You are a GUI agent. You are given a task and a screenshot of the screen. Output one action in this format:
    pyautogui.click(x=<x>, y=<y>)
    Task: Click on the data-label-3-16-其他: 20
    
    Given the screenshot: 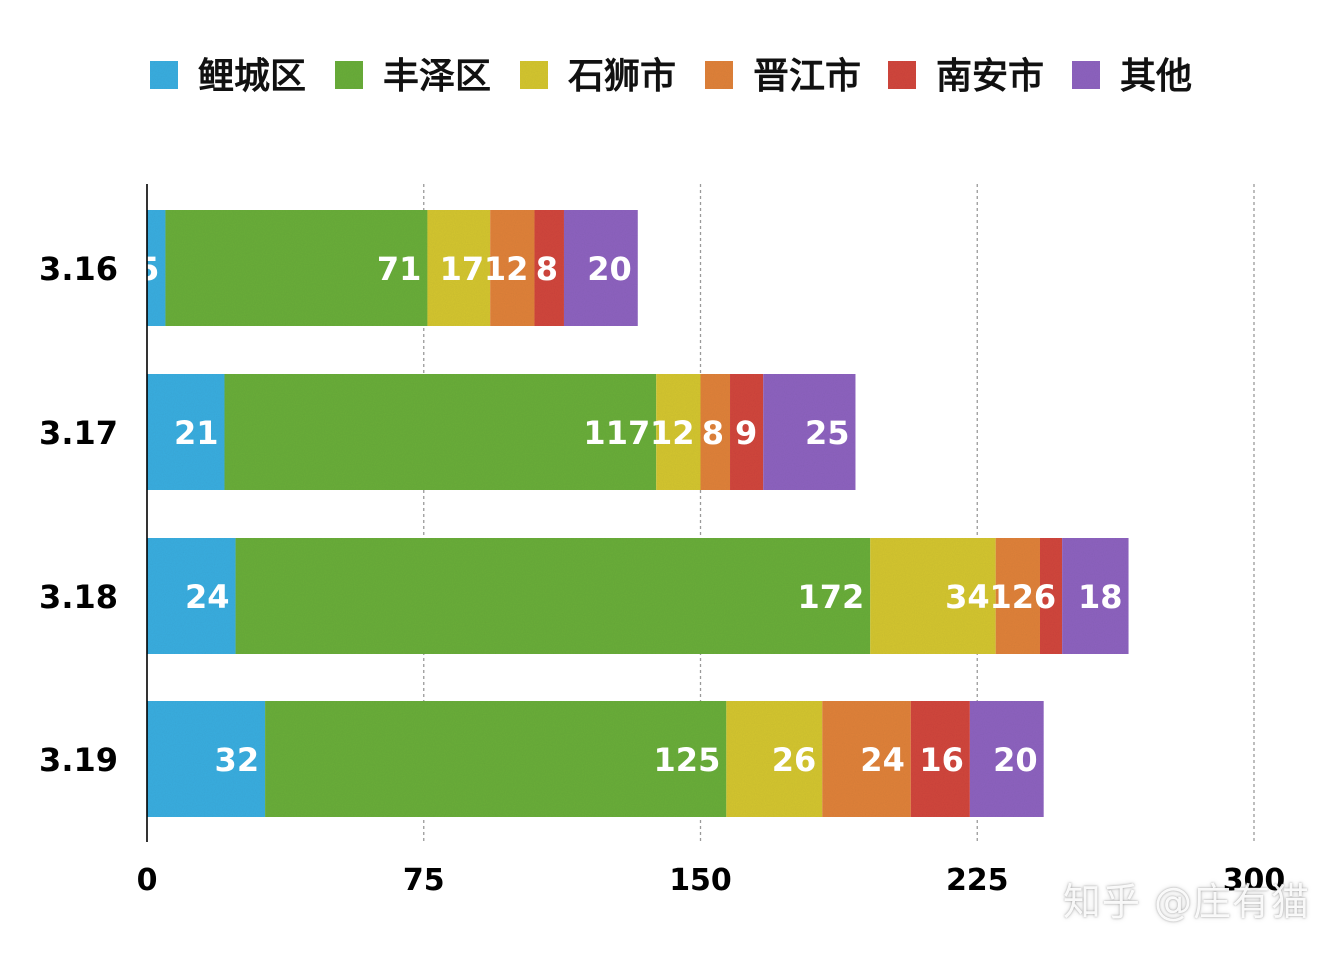 What is the action you would take?
    pyautogui.click(x=609, y=269)
    